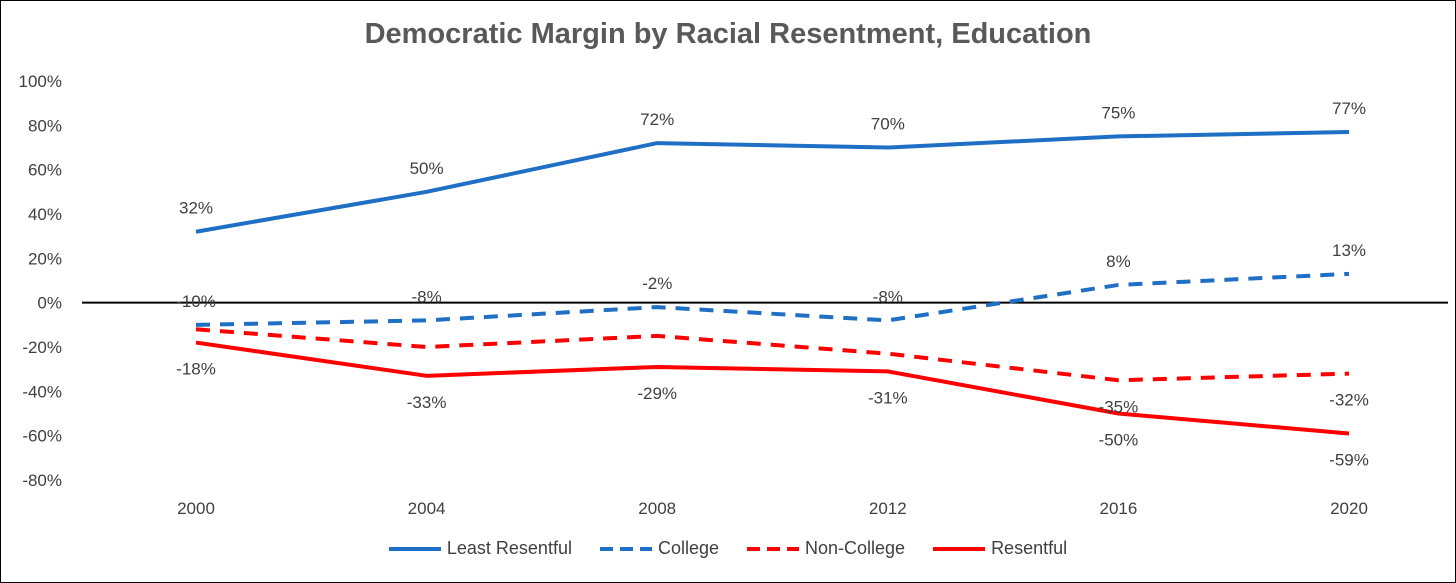 This screenshot has width=1456, height=583. Describe the element at coordinates (657, 393) in the screenshot. I see `data-label: -29%` at that location.